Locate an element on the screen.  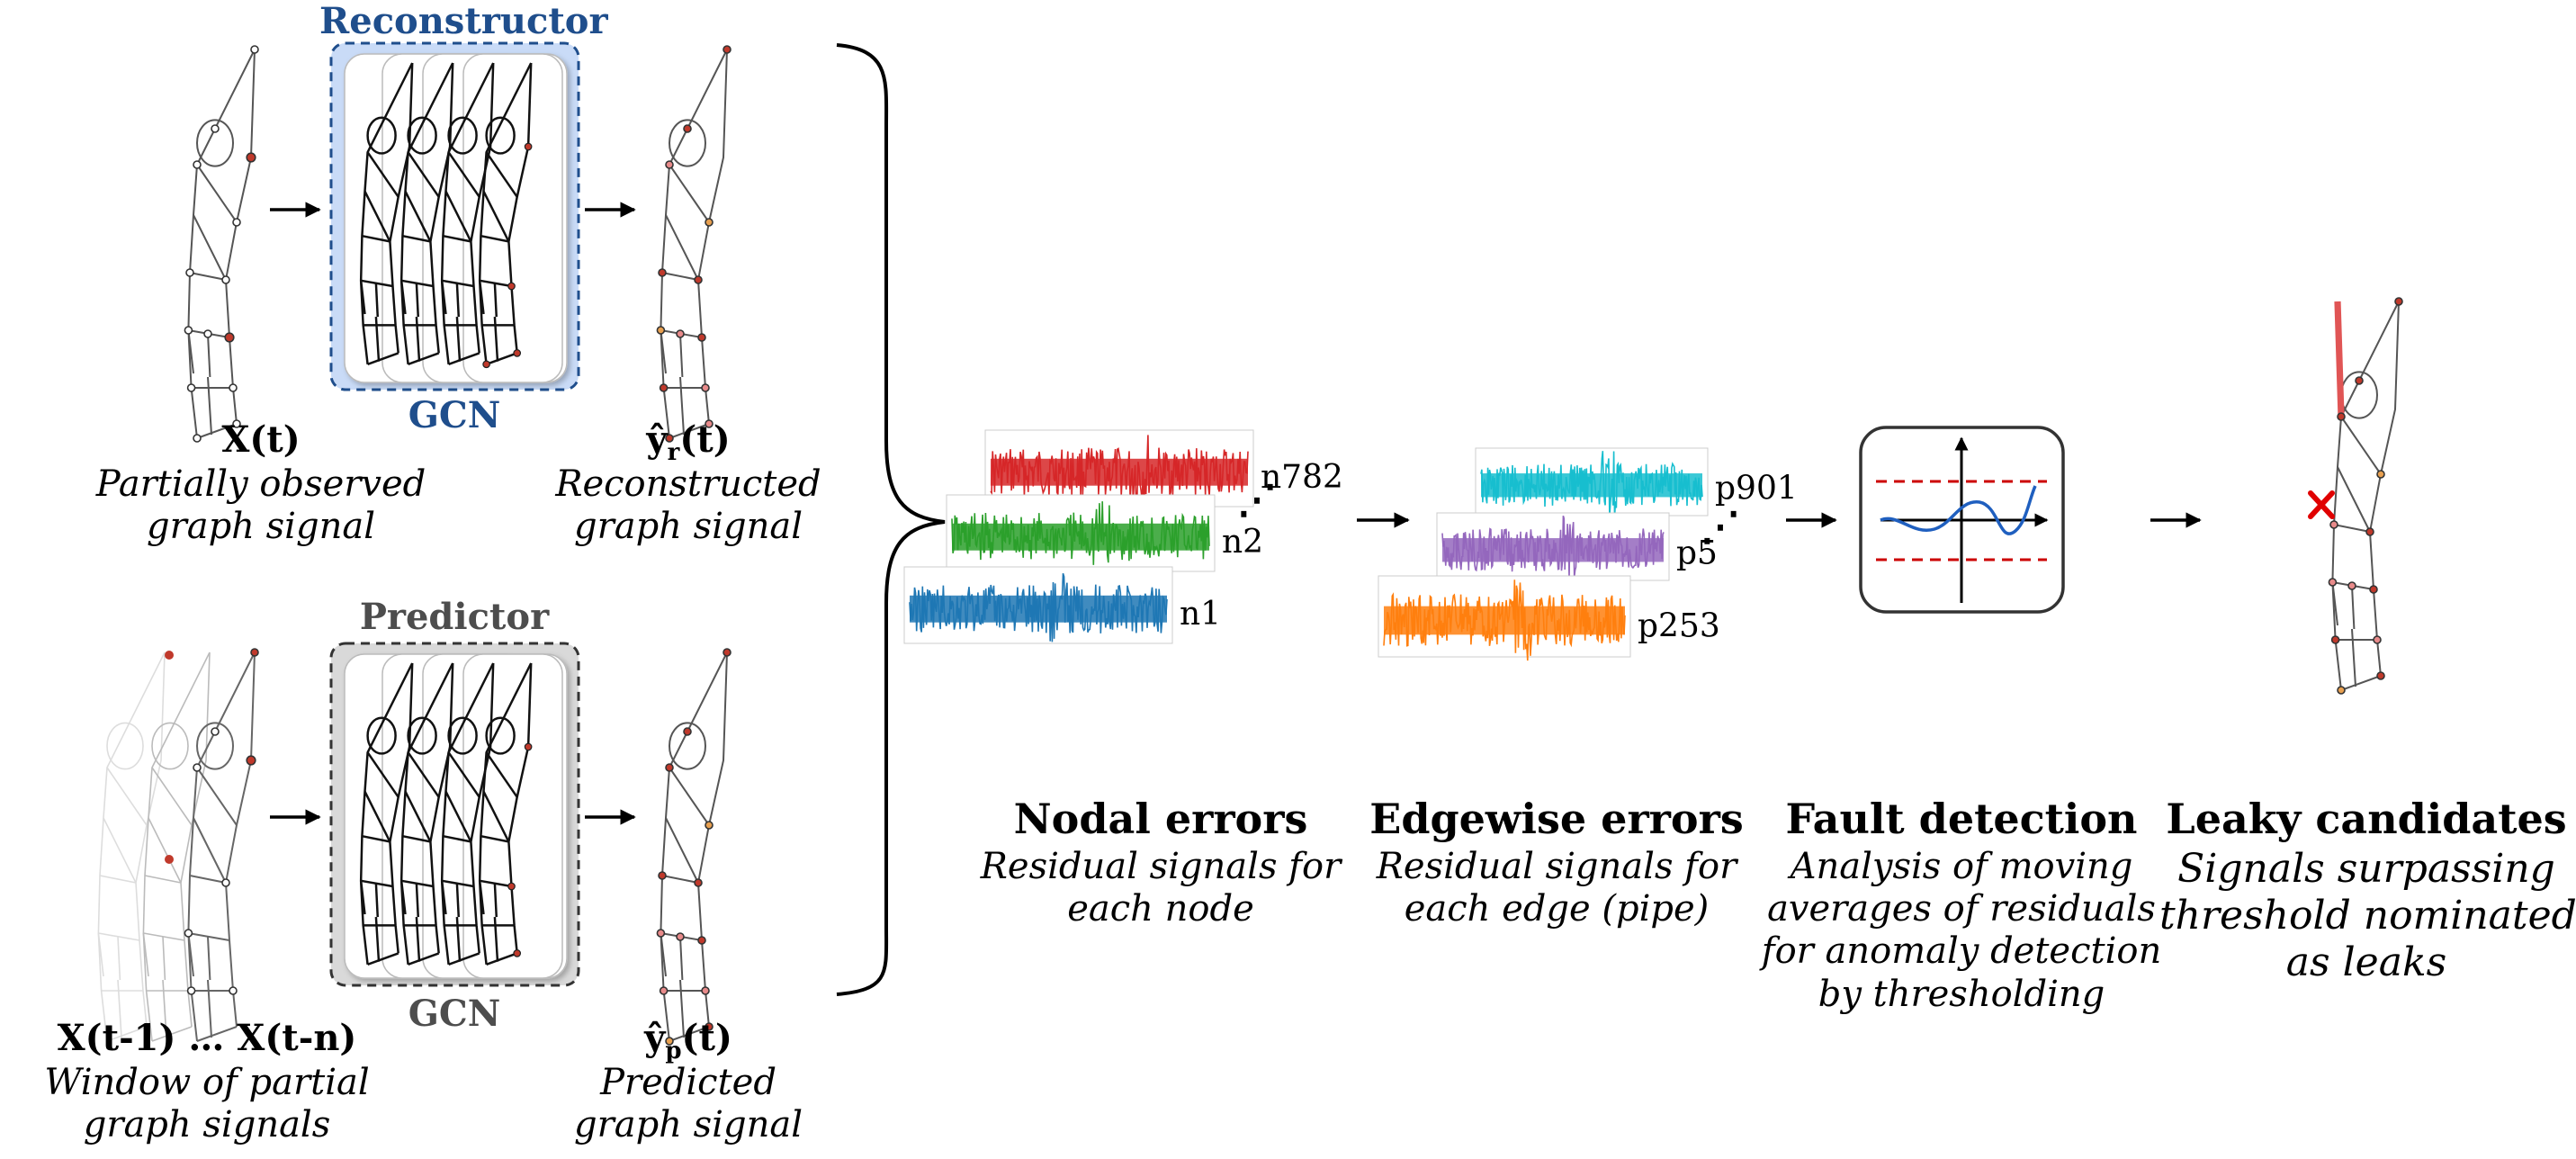
threshold-plot-icon is located at coordinates (1962, 520).